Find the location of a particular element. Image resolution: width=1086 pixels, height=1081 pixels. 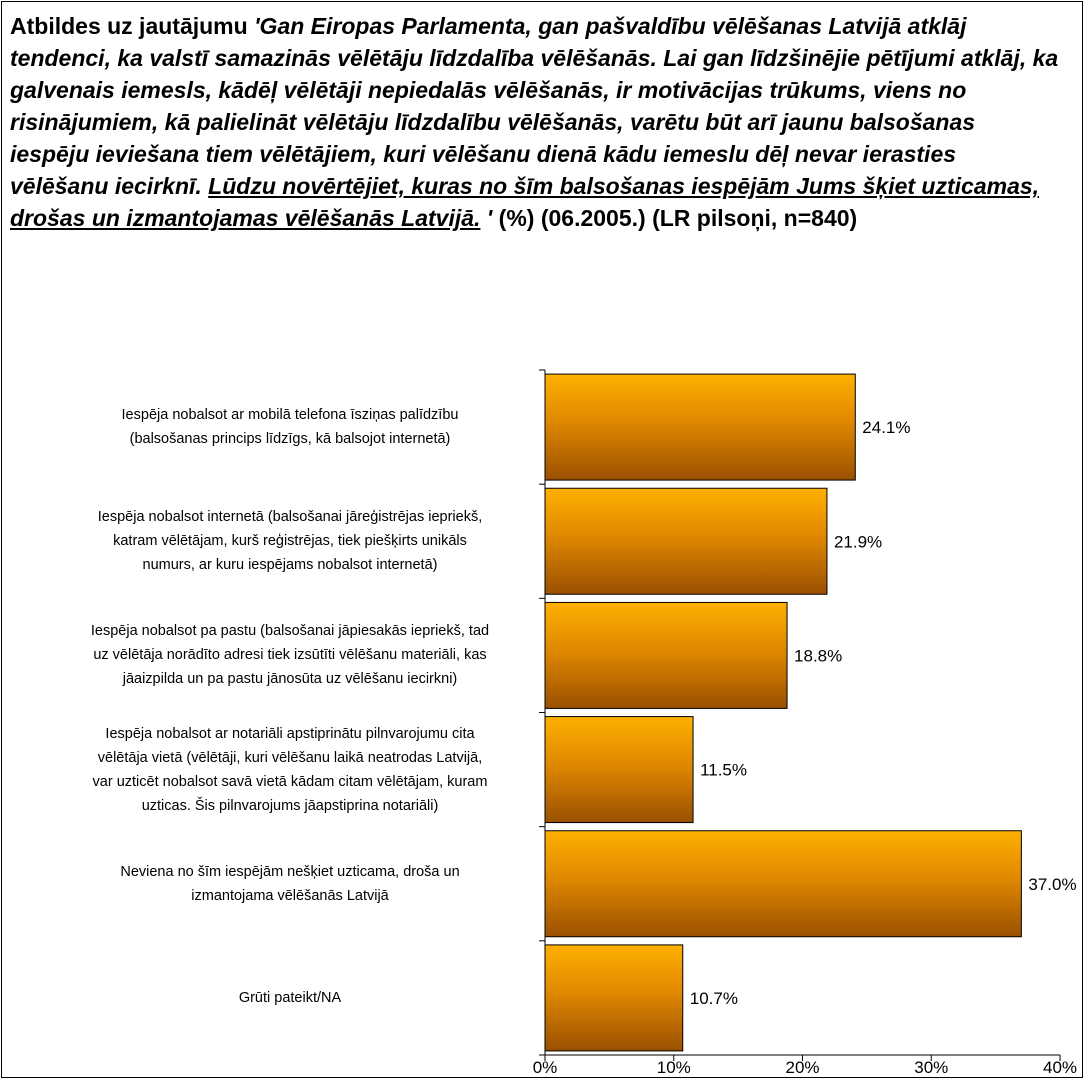

data-label: 10.7% is located at coordinates (714, 998).